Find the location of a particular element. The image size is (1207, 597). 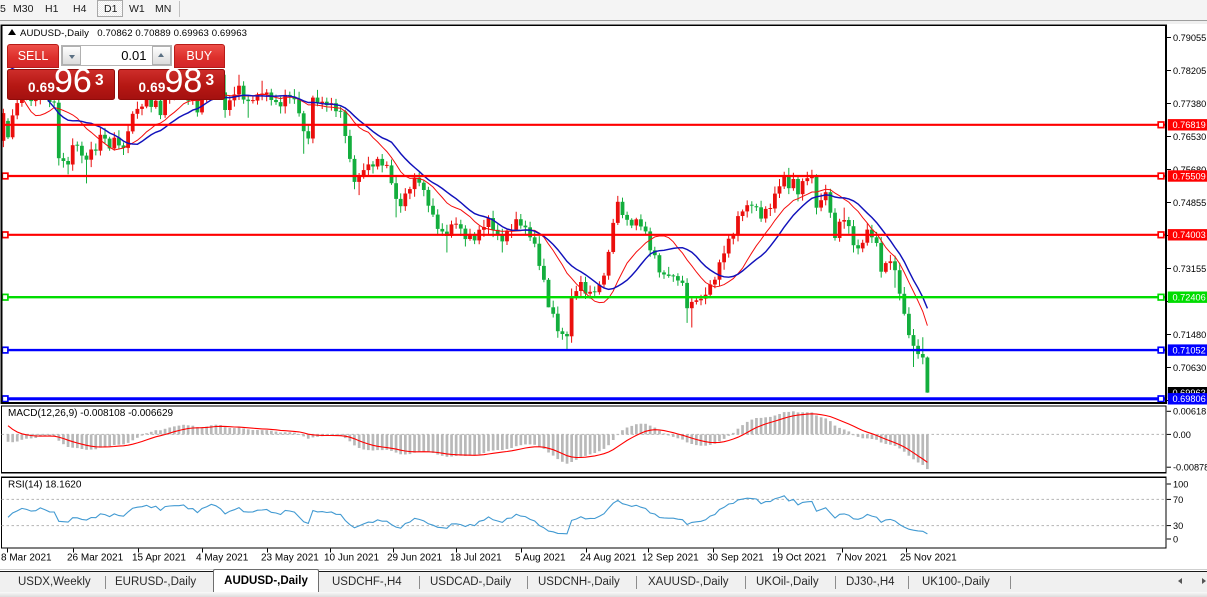

svg-text: 18 Jul 2021 is located at coordinates (476, 558).